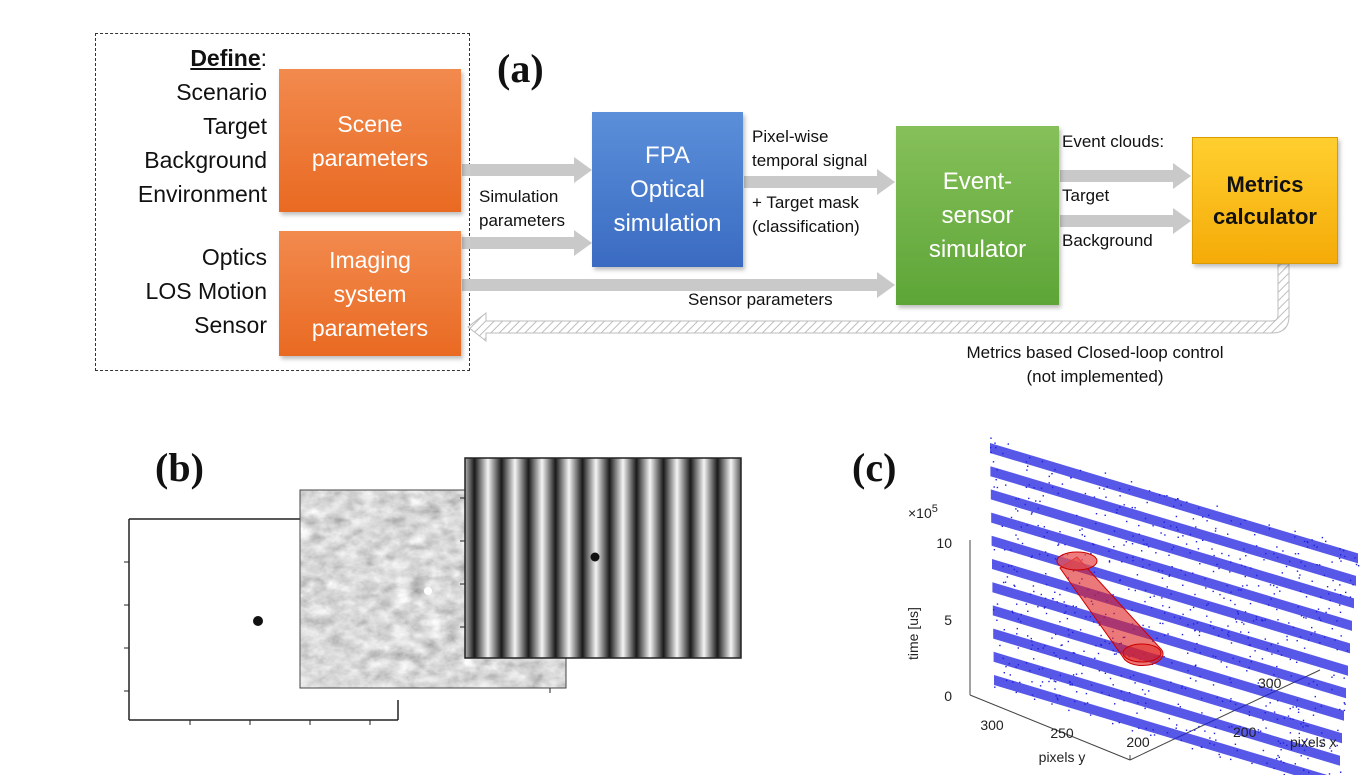 The width and height of the screenshot is (1366, 775). What do you see at coordinates (221, 92) in the screenshot?
I see `define-item-scenario: Scenario` at bounding box center [221, 92].